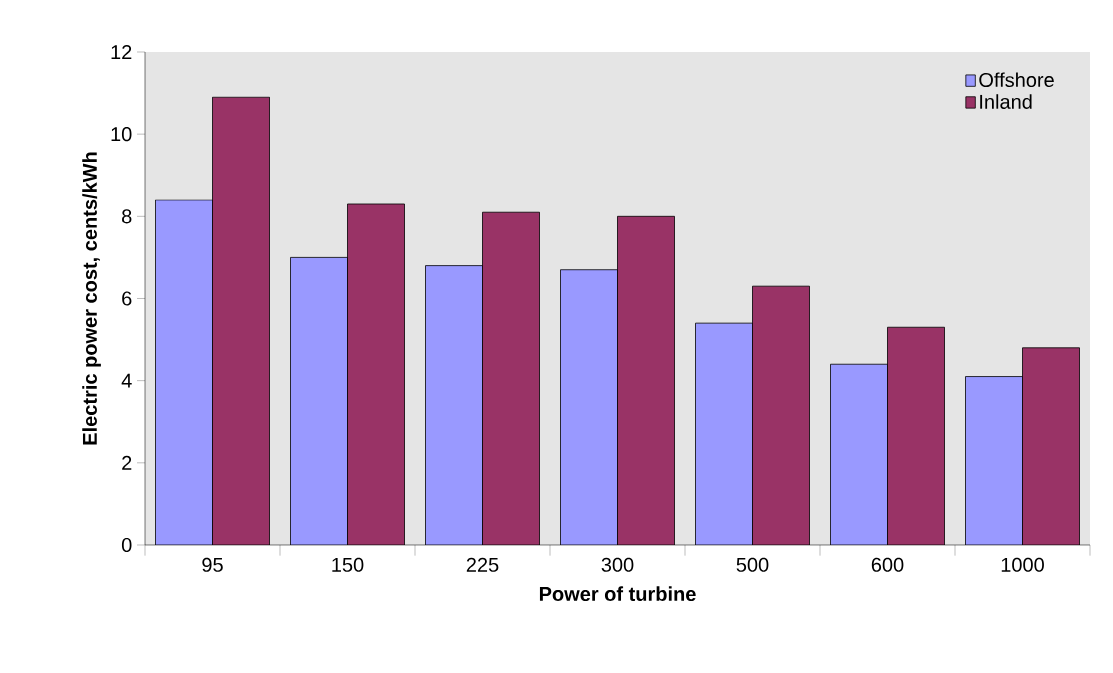 The height and width of the screenshot is (673, 1113). Describe the element at coordinates (617, 594) in the screenshot. I see `x-axis-title: Power of turbine` at that location.